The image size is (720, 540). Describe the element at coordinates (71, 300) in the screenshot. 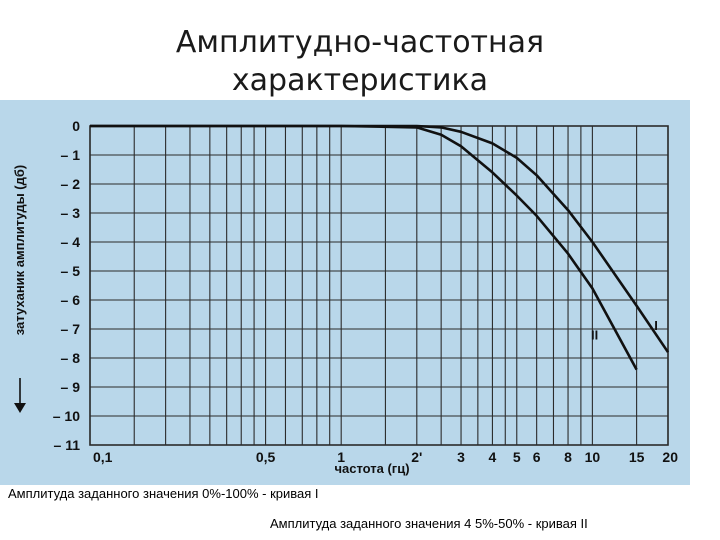

I see `y-tick-label: – 6` at that location.